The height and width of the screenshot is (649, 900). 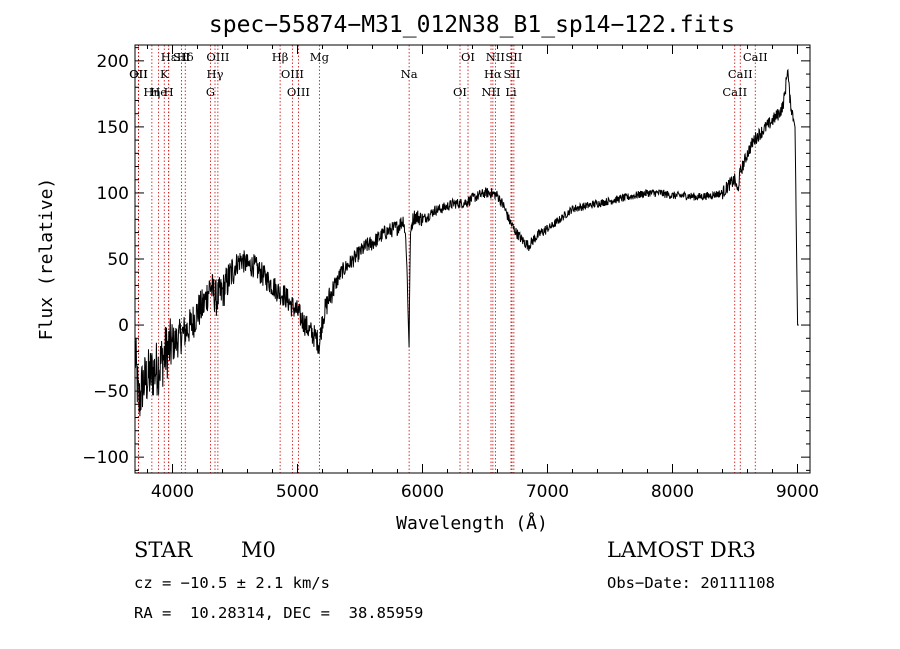 What do you see at coordinates (164, 74) in the screenshot?
I see `spectral-line-label: K` at bounding box center [164, 74].